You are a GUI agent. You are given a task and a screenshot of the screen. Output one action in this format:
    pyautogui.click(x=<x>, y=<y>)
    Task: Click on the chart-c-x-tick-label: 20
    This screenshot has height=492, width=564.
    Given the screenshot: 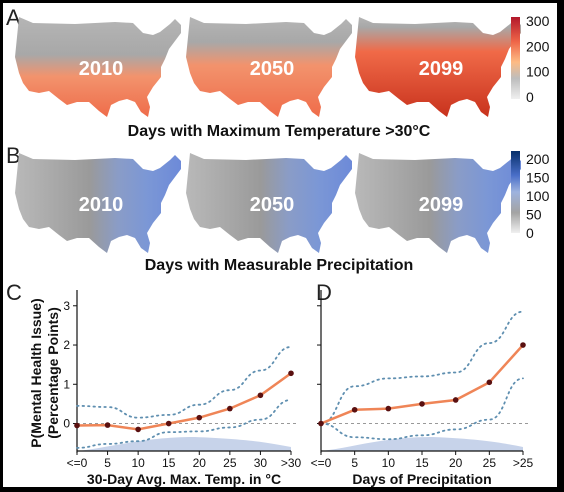 What is the action you would take?
    pyautogui.click(x=200, y=463)
    